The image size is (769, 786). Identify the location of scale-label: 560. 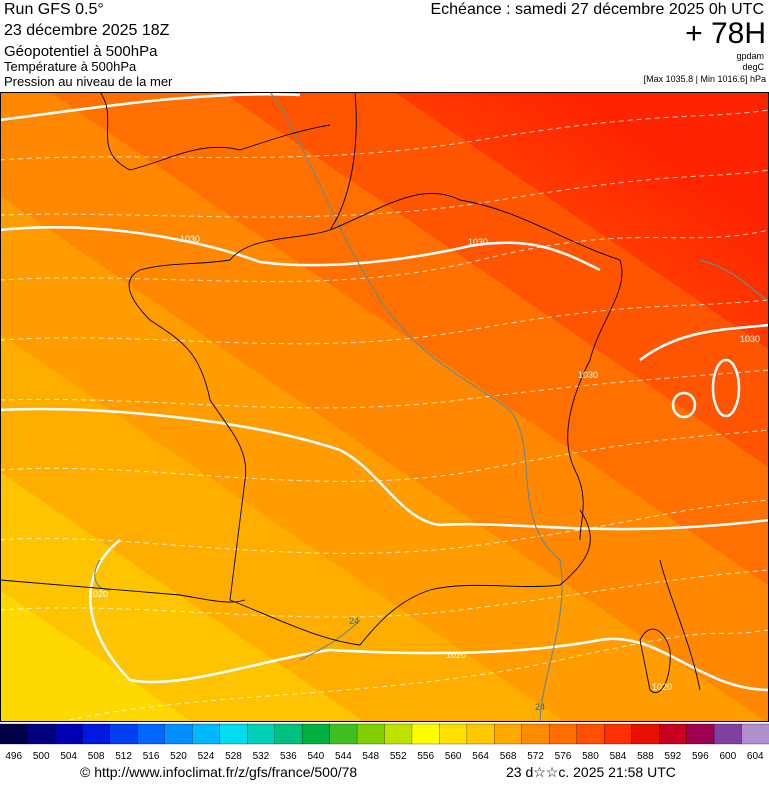
(453, 756).